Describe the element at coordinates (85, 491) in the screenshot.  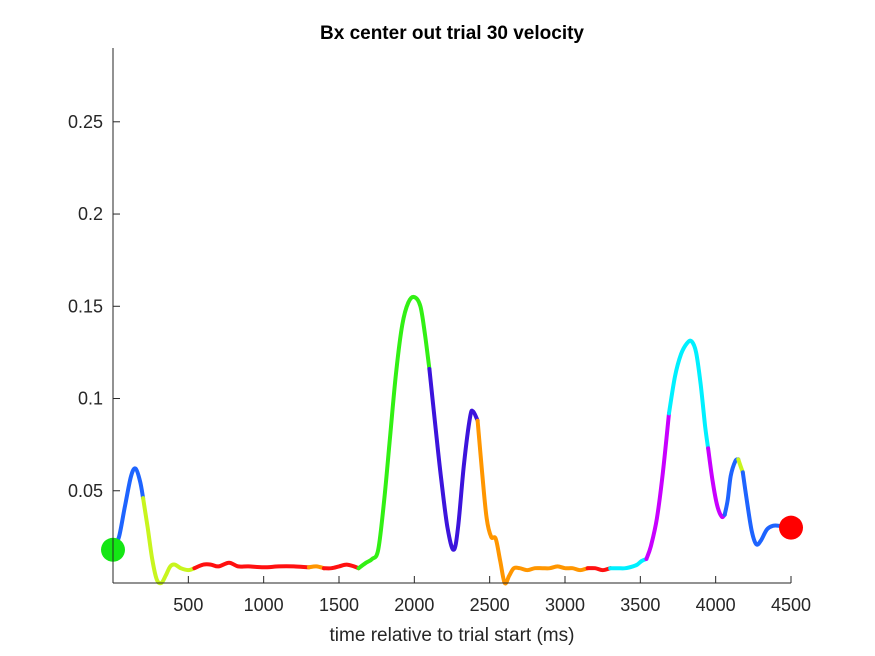
I see `y-tick-label: 0.05` at that location.